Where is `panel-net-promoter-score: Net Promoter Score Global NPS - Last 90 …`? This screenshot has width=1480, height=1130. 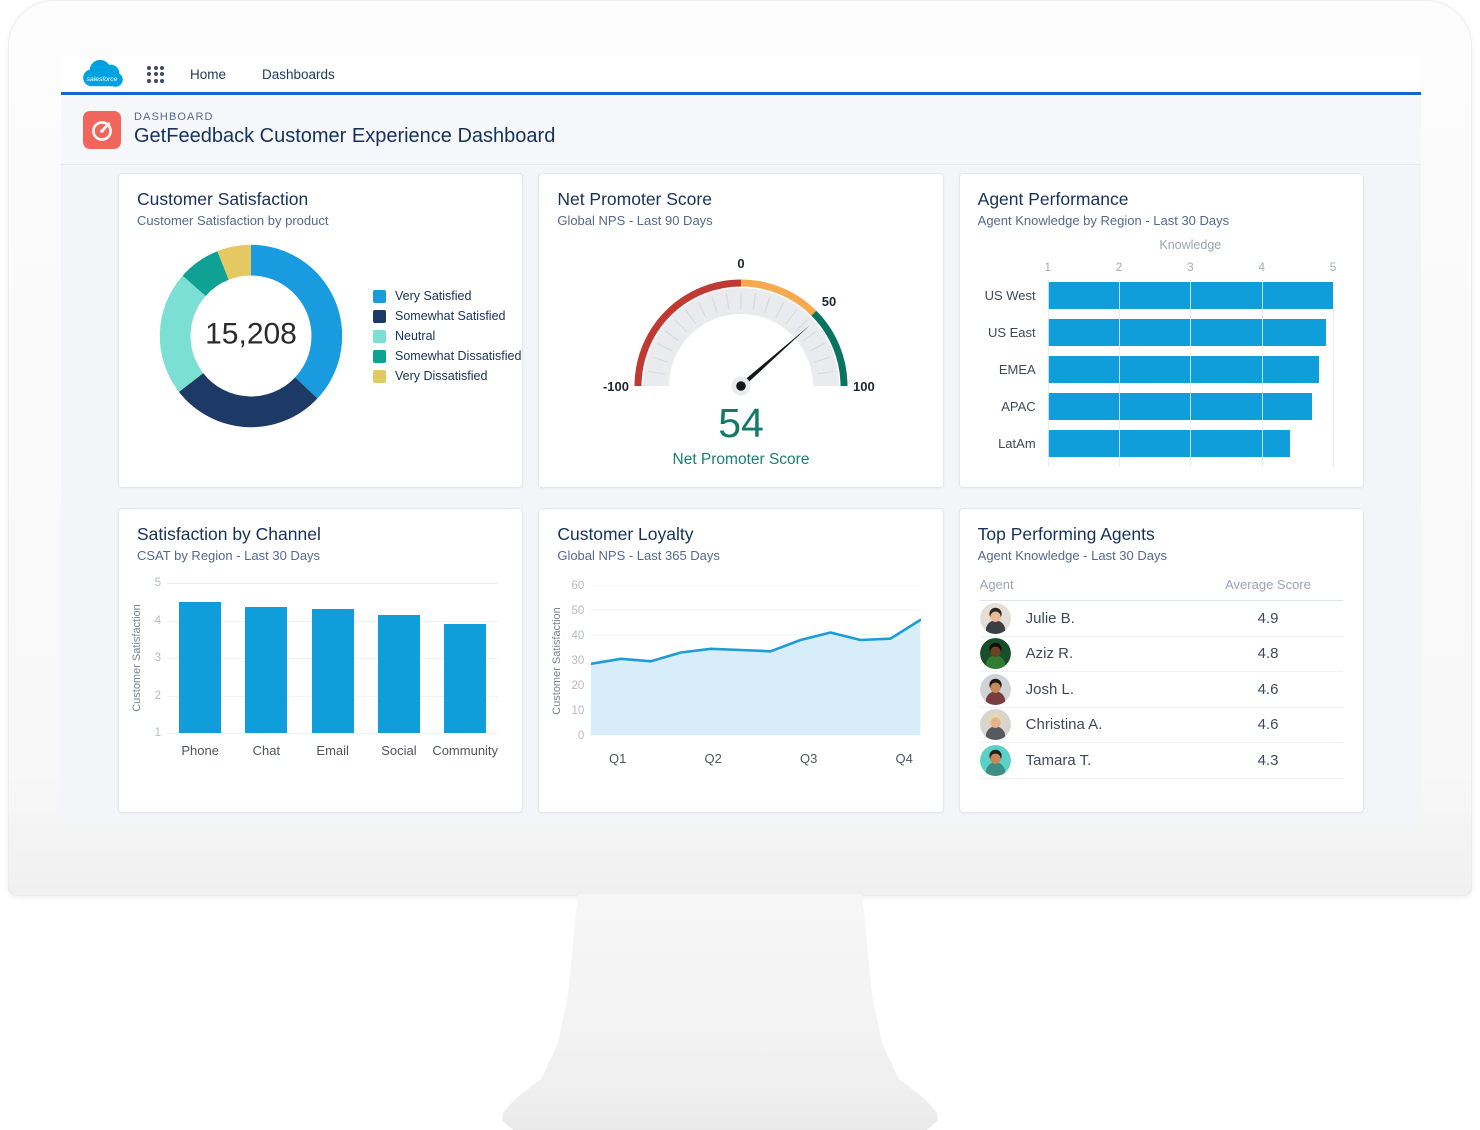
panel-net-promoter-score: Net Promoter Score Global NPS - Last 90 … is located at coordinates (741, 330).